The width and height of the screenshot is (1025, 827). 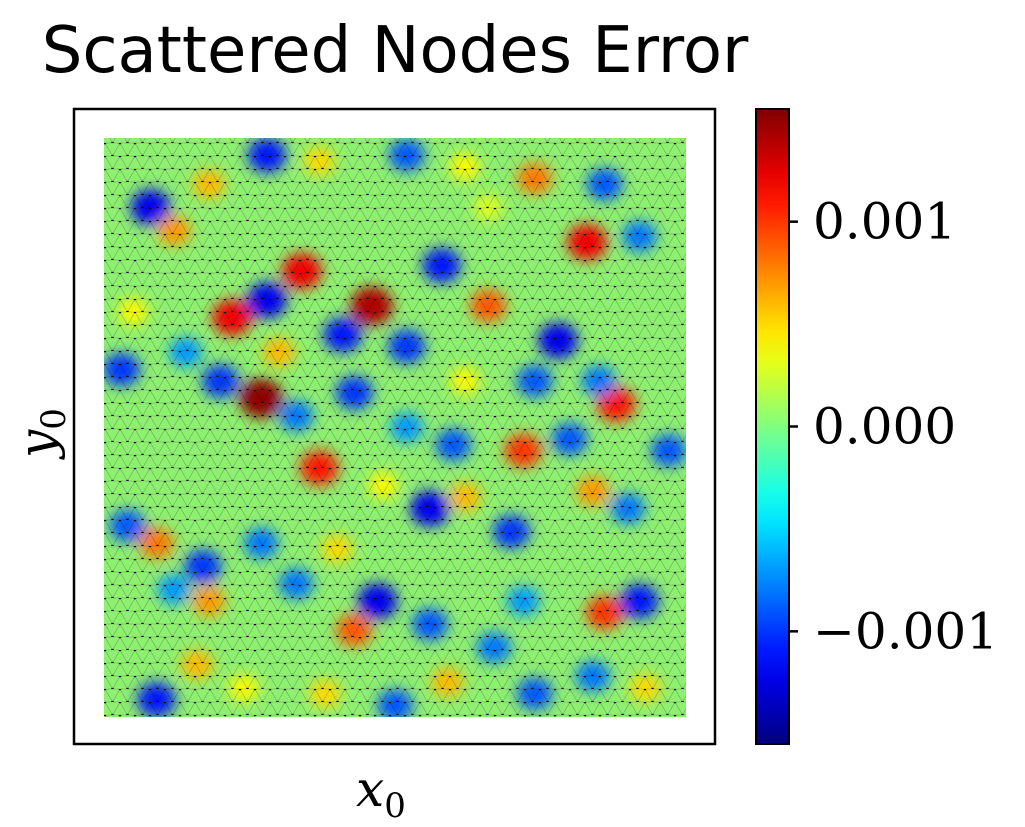 I want to click on y-axis-label: y0, so click(x=41, y=433).